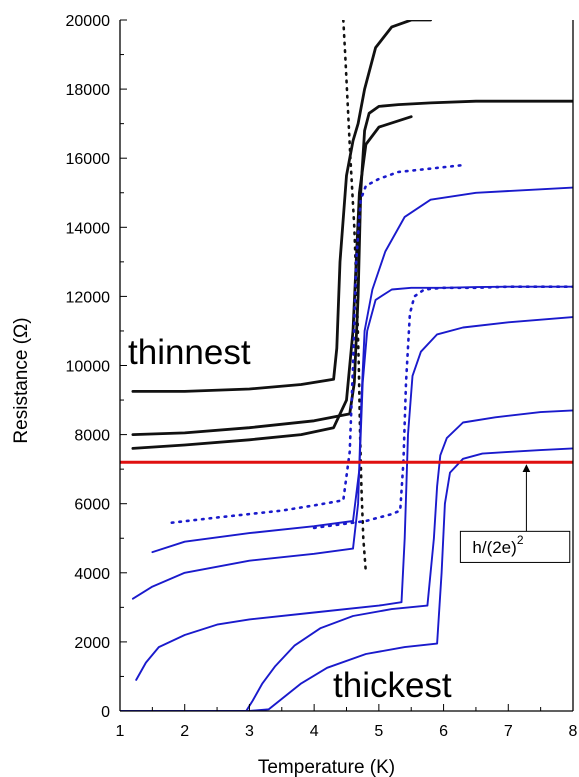  Describe the element at coordinates (508, 731) in the screenshot. I see `x-tick-label: 7` at that location.